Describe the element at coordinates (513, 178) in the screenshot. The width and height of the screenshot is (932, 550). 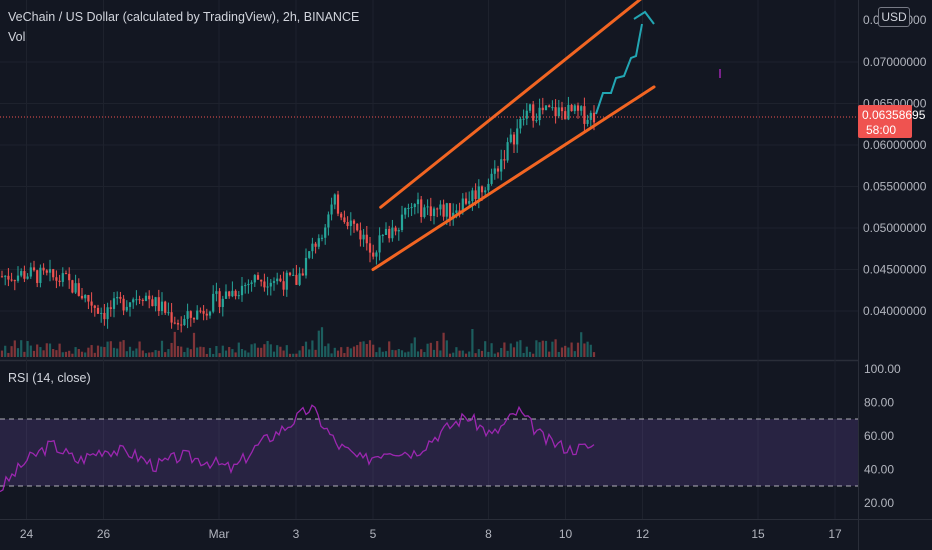
I see `channel-lower-trendline` at that location.